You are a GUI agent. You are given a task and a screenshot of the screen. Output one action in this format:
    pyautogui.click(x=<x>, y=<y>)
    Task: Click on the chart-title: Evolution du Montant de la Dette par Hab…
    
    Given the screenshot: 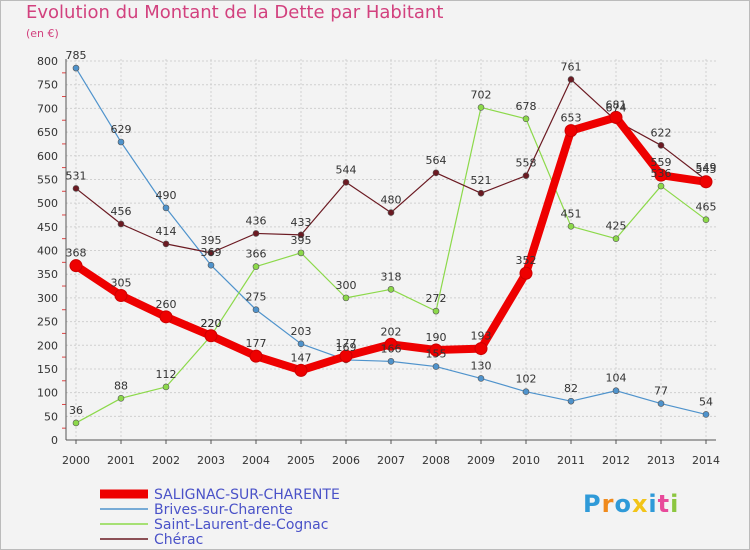 What is the action you would take?
    pyautogui.click(x=235, y=12)
    